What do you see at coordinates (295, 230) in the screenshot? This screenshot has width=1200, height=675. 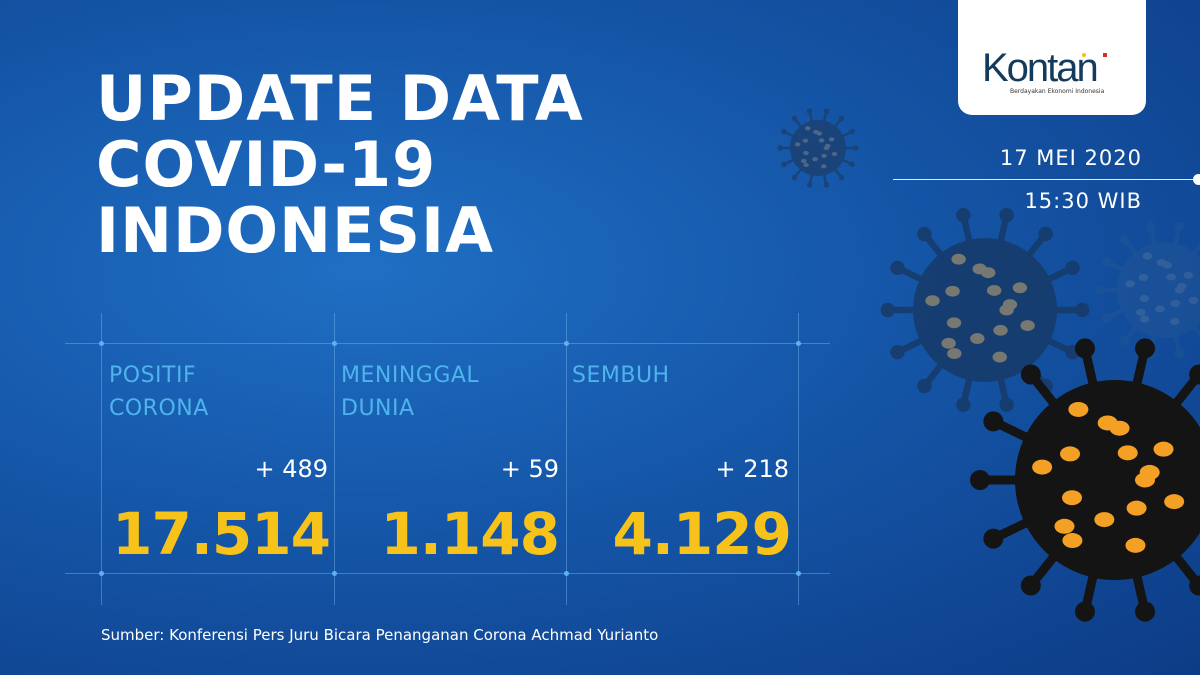 I see `headline-line-3: INDONESIA` at bounding box center [295, 230].